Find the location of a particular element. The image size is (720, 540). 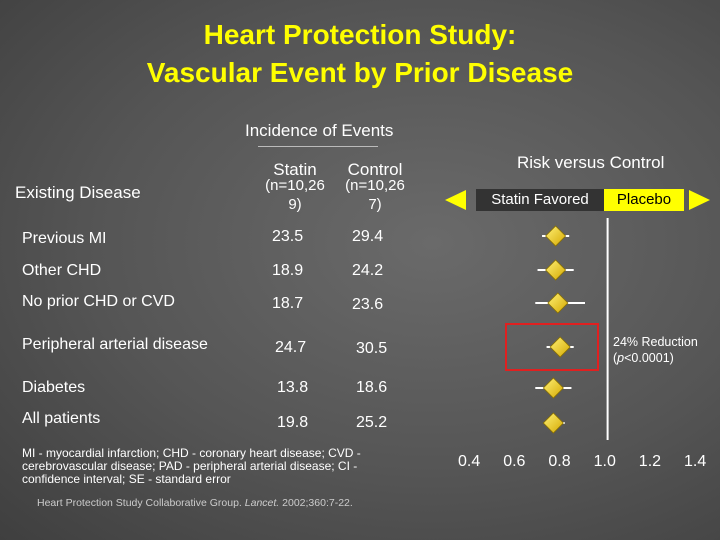

control-value-diabetes: 18.6 is located at coordinates (372, 387).